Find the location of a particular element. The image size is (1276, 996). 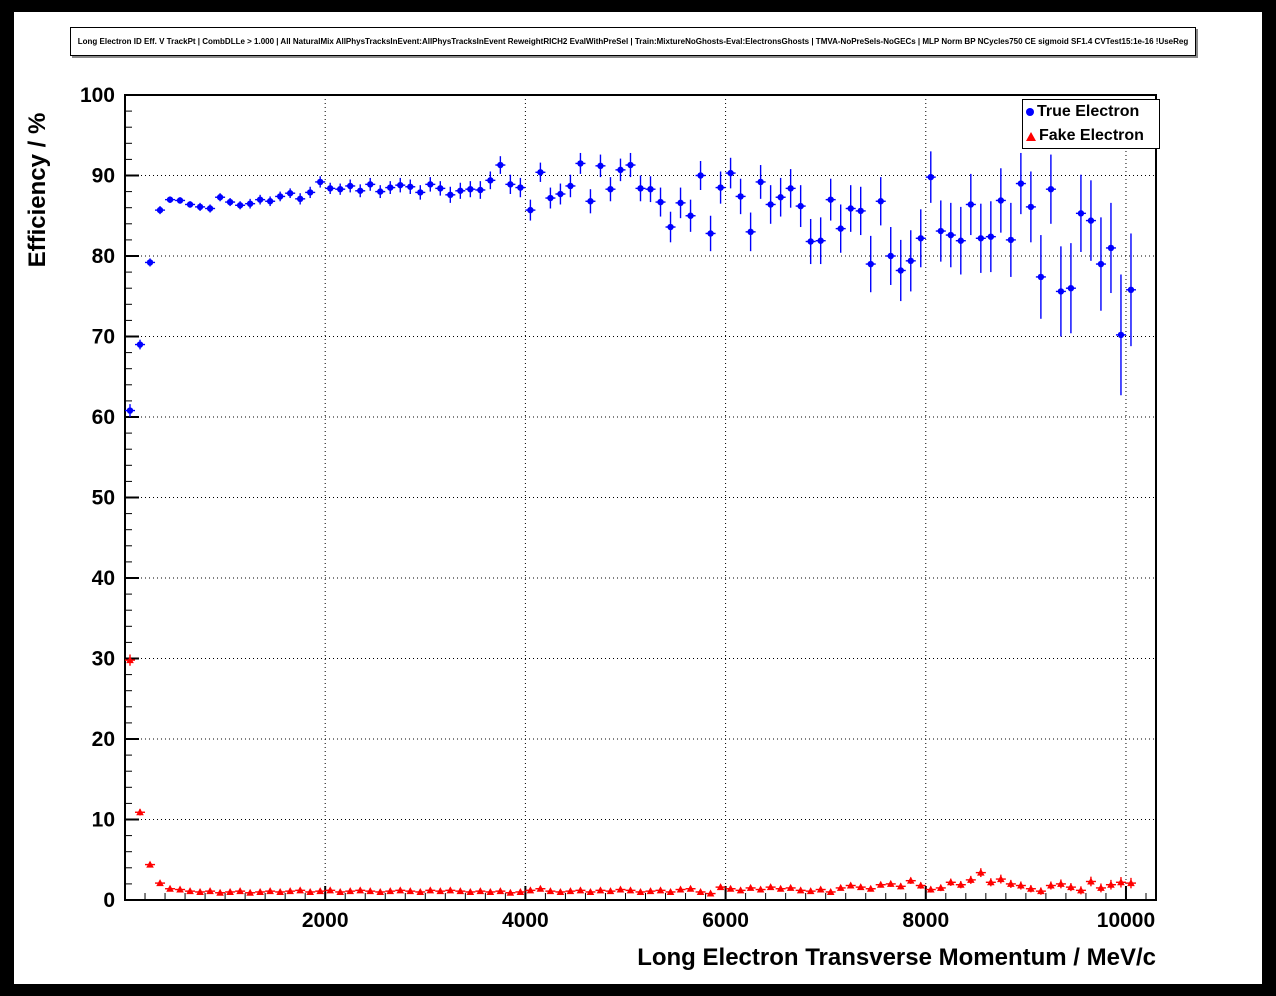

y-tick-label: 20 is located at coordinates (103, 739).